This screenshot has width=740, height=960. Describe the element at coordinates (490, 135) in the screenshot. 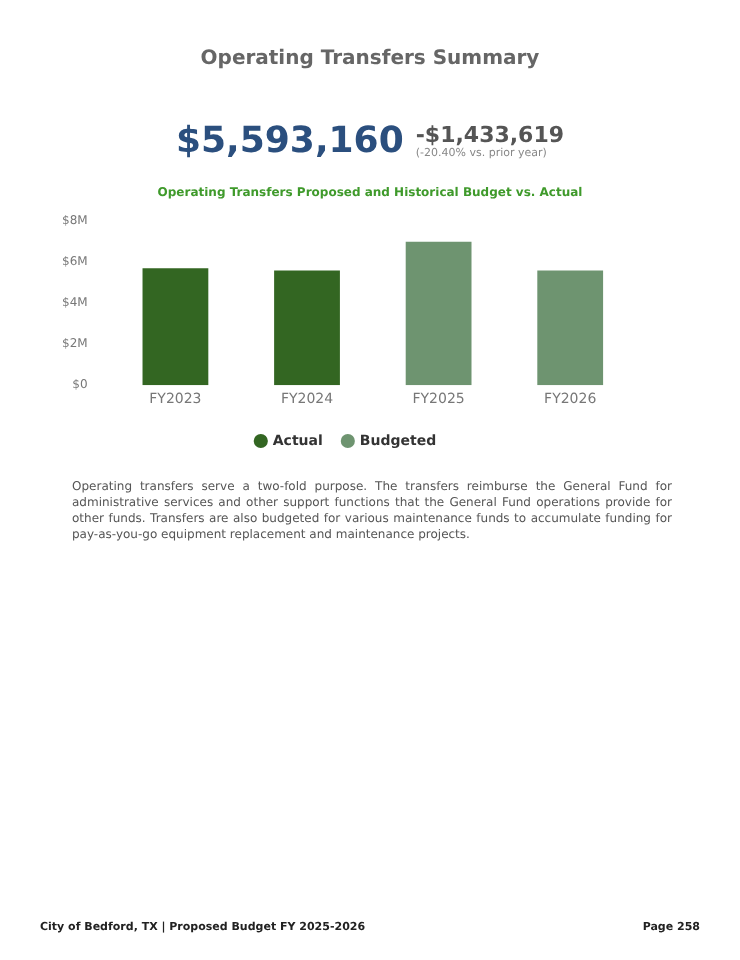

I see `text: -$1,433,619` at that location.